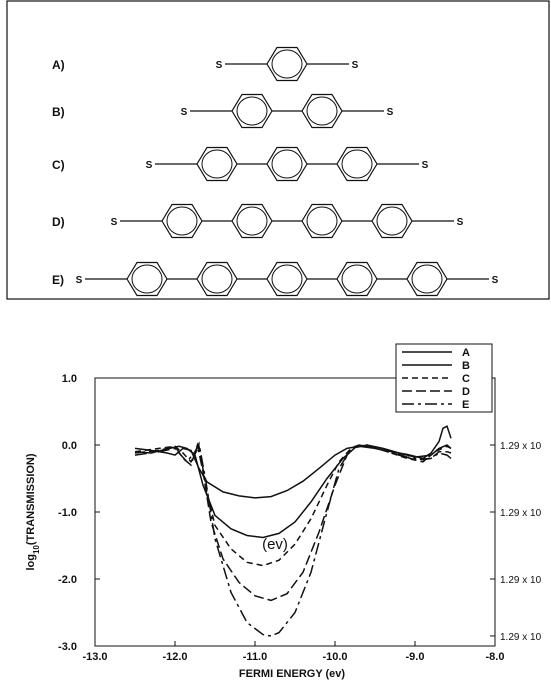 The height and width of the screenshot is (682, 551). I want to click on series-line-D, so click(293, 522).